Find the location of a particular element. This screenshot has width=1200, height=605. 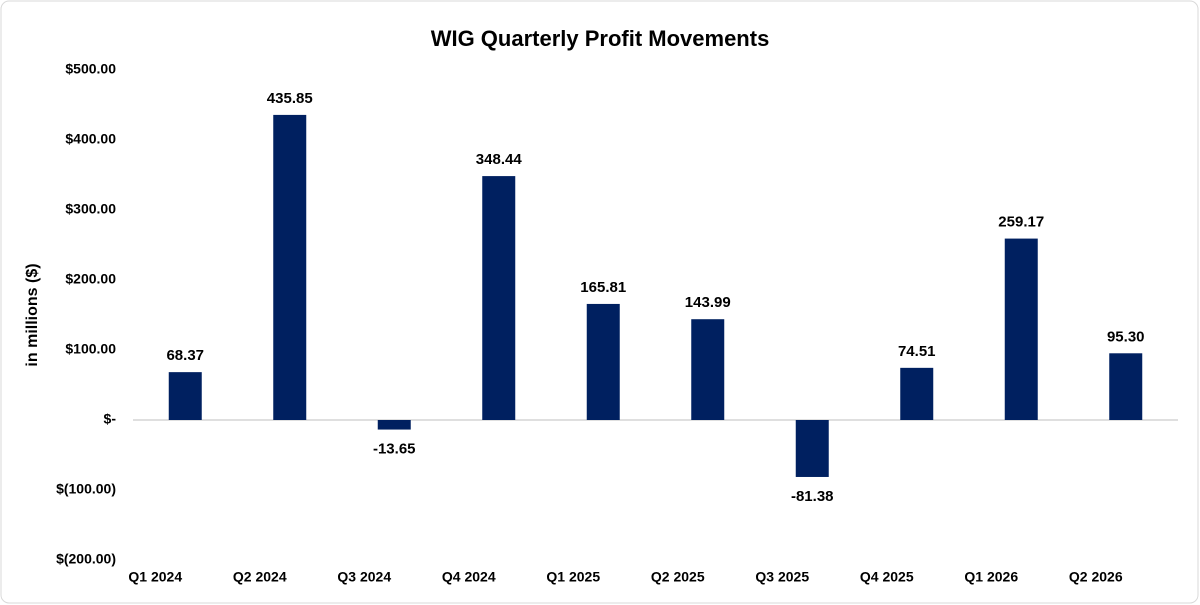

data-label: 68.37 is located at coordinates (185, 355).